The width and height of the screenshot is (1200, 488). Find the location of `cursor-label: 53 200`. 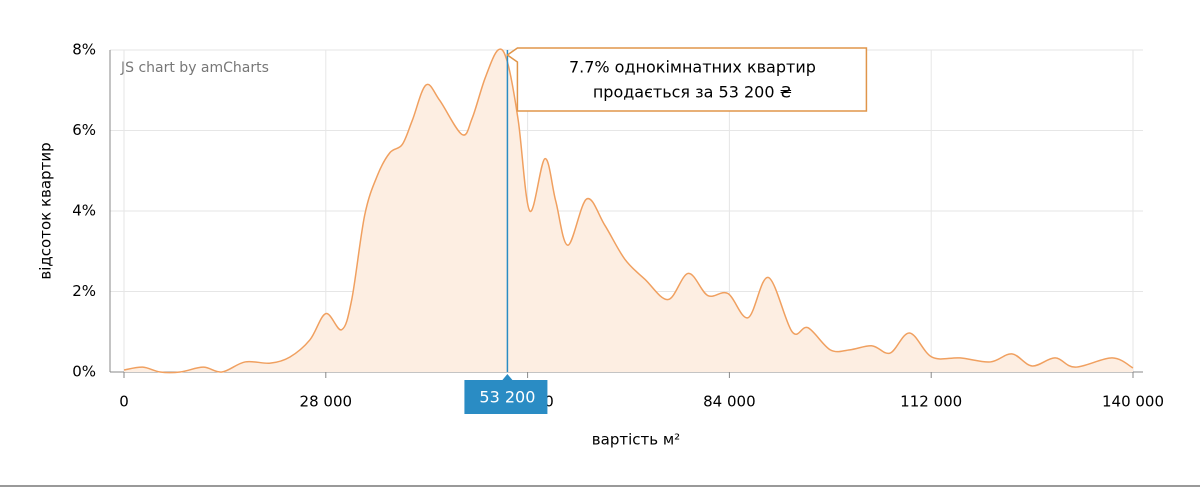

cursor-label: 53 200 is located at coordinates (507, 397).